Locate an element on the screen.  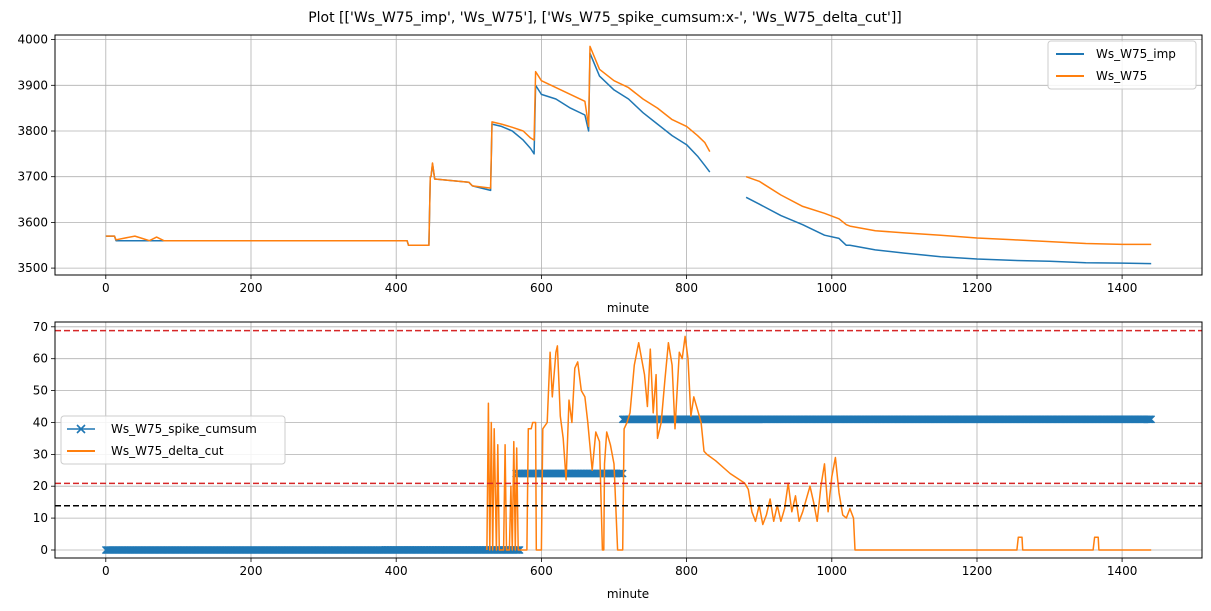
top-legend-label-imp: Ws_W75_imp is located at coordinates (1136, 54).